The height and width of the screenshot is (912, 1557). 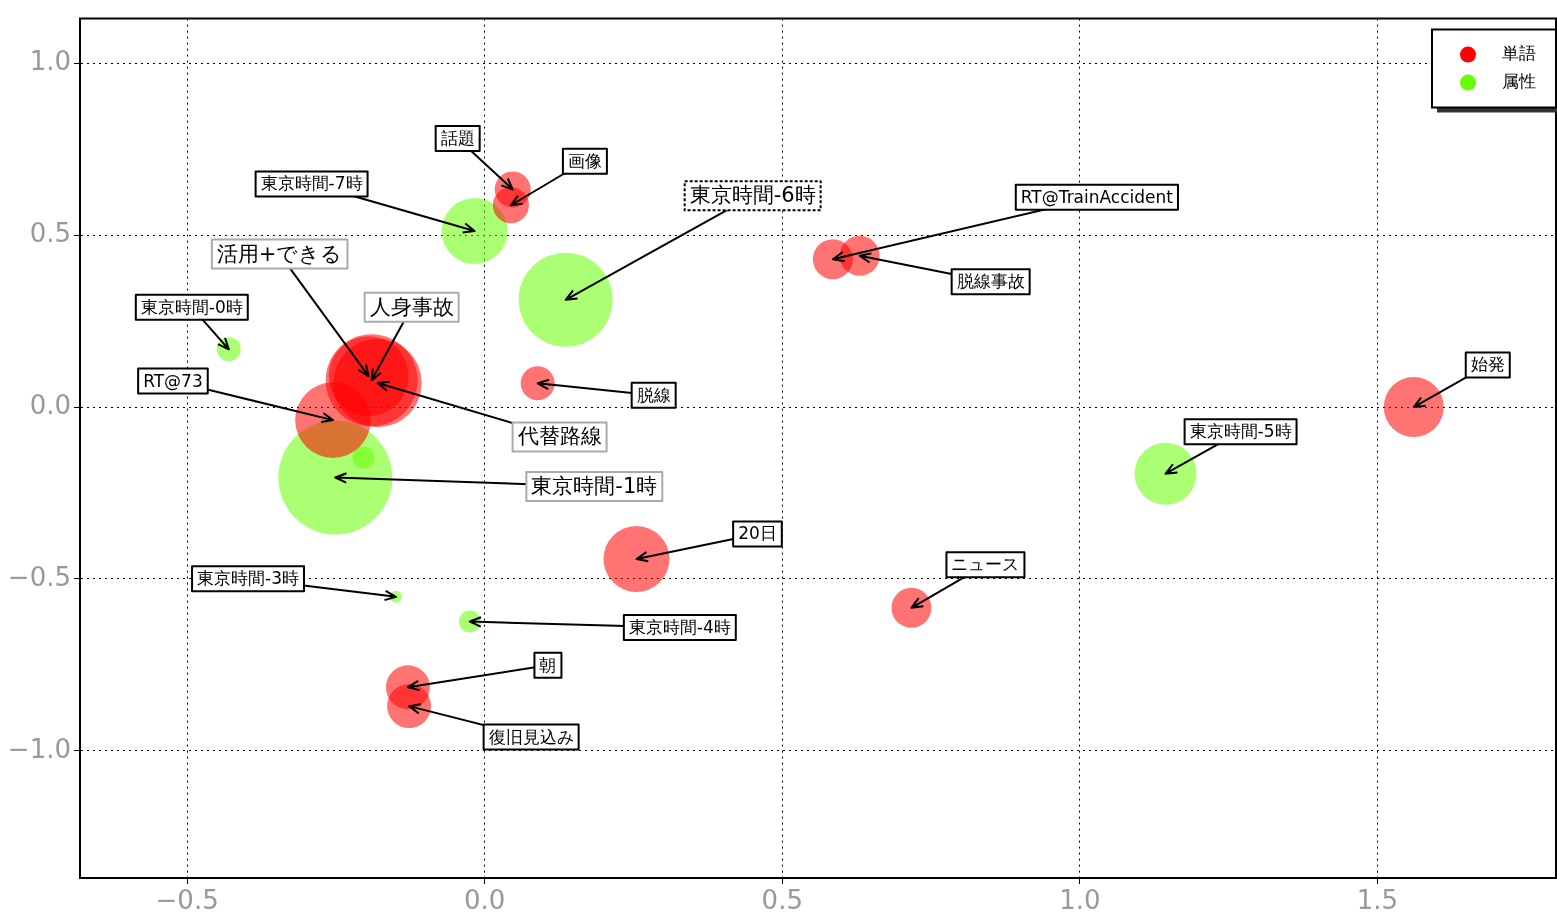 I want to click on y-tick-label: 0.0, so click(x=50, y=404).